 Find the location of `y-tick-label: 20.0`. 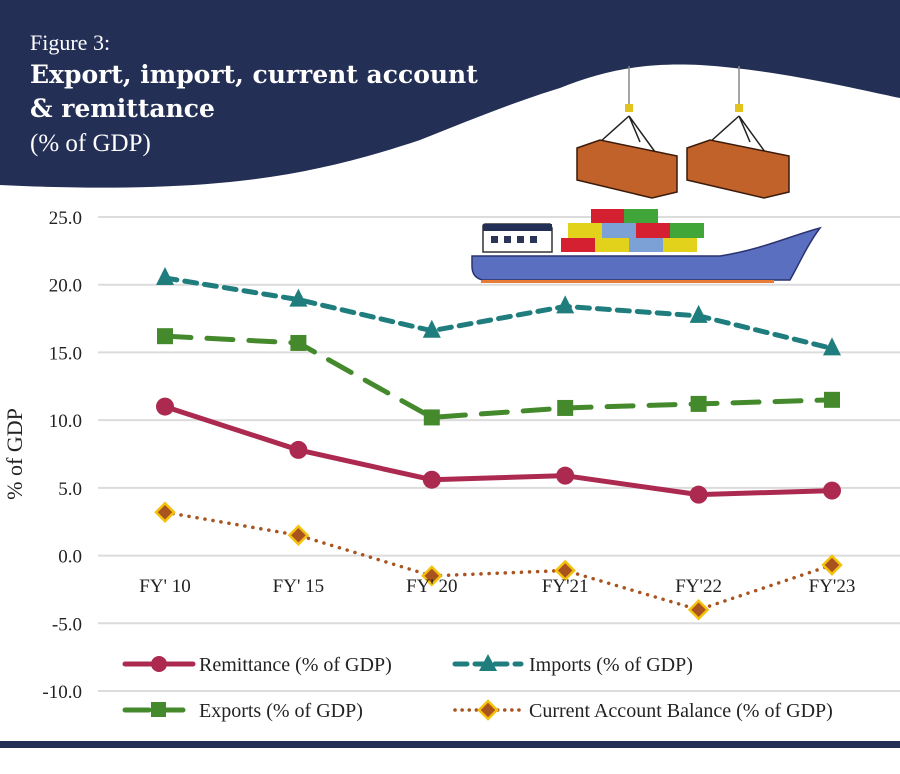

y-tick-label: 20.0 is located at coordinates (65, 286).